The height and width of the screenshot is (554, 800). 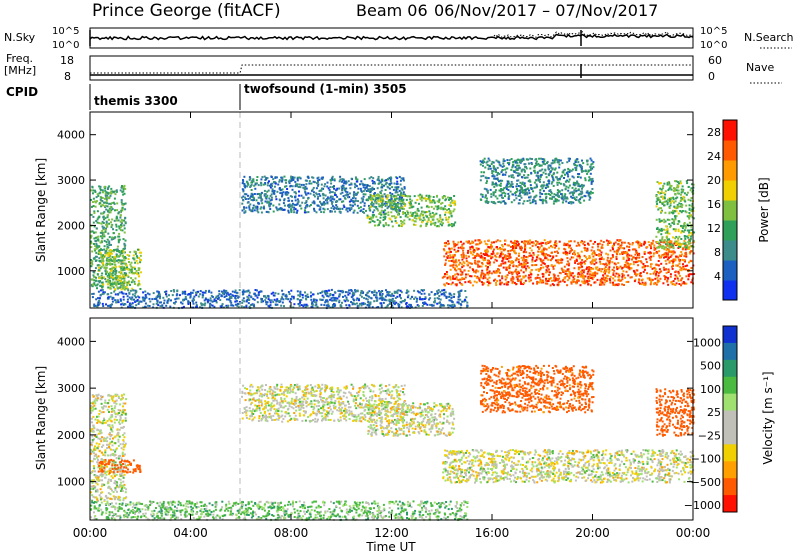 I want to click on colorbar-tick-label: −25, so click(x=709, y=435).